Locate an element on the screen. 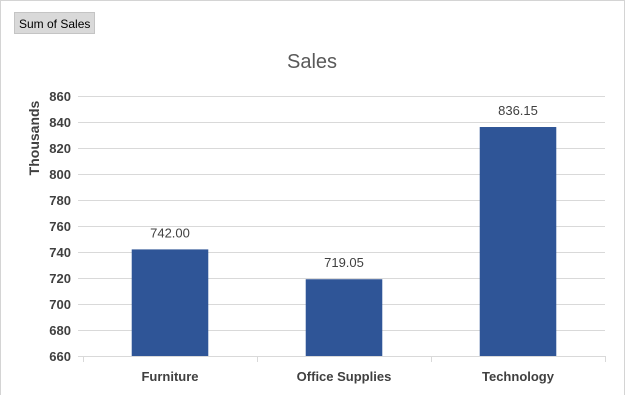 This screenshot has height=400, width=625. data-label: 836.15 is located at coordinates (518, 110).